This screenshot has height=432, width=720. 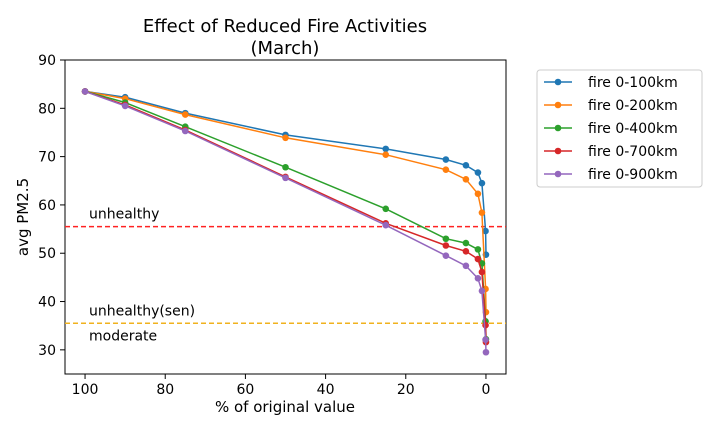 I want to click on x-tick-label: 80, so click(x=165, y=390).